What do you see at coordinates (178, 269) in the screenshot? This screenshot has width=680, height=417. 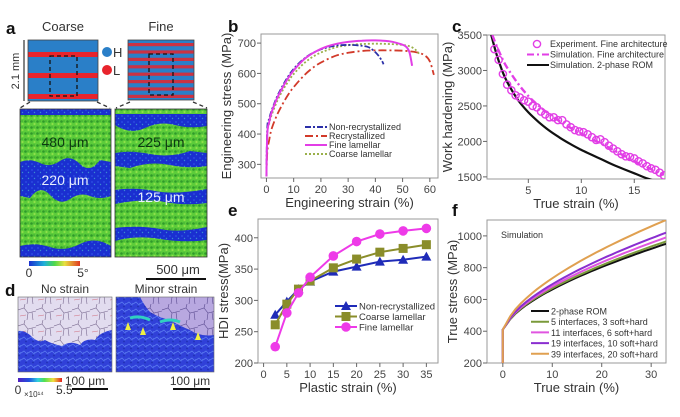 I see `scalebar-label-a: 500 μm` at bounding box center [178, 269].